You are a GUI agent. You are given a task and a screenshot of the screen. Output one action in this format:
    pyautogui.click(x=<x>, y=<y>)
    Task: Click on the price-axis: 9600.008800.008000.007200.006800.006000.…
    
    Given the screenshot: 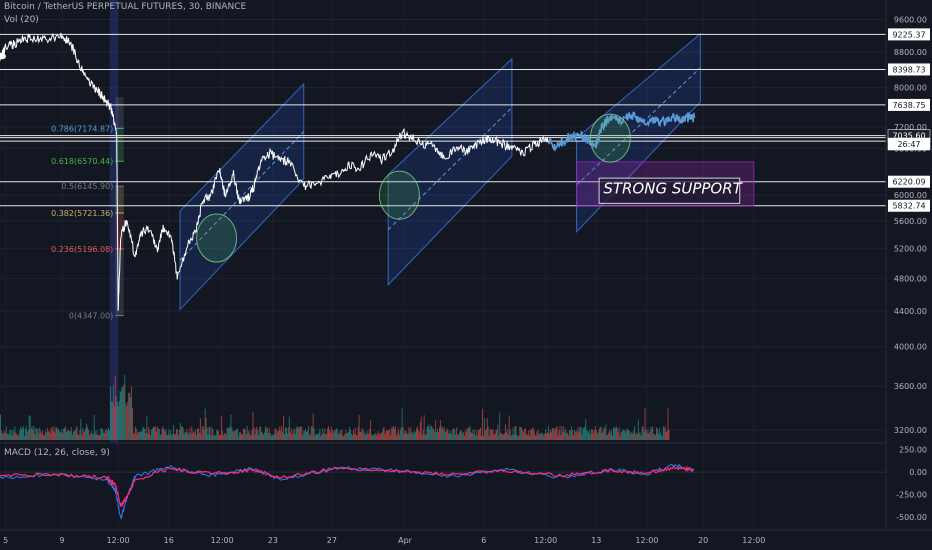 What is the action you would take?
    pyautogui.click(x=908, y=275)
    